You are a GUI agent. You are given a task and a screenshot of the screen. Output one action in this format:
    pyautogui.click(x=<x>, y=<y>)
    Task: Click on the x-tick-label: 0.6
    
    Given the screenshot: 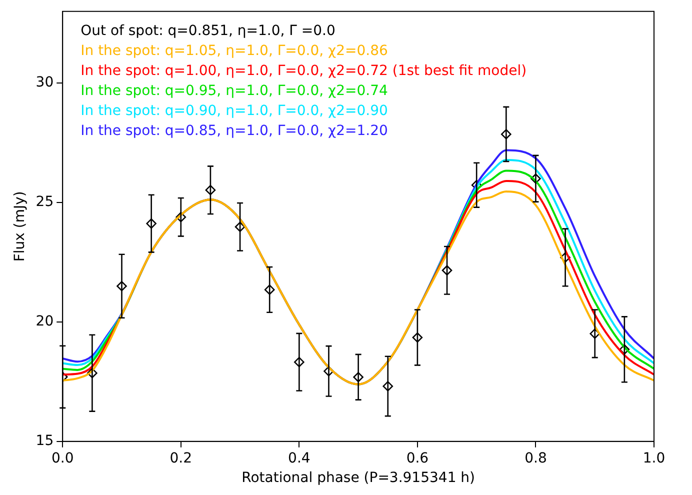 What is the action you would take?
    pyautogui.click(x=417, y=458)
    